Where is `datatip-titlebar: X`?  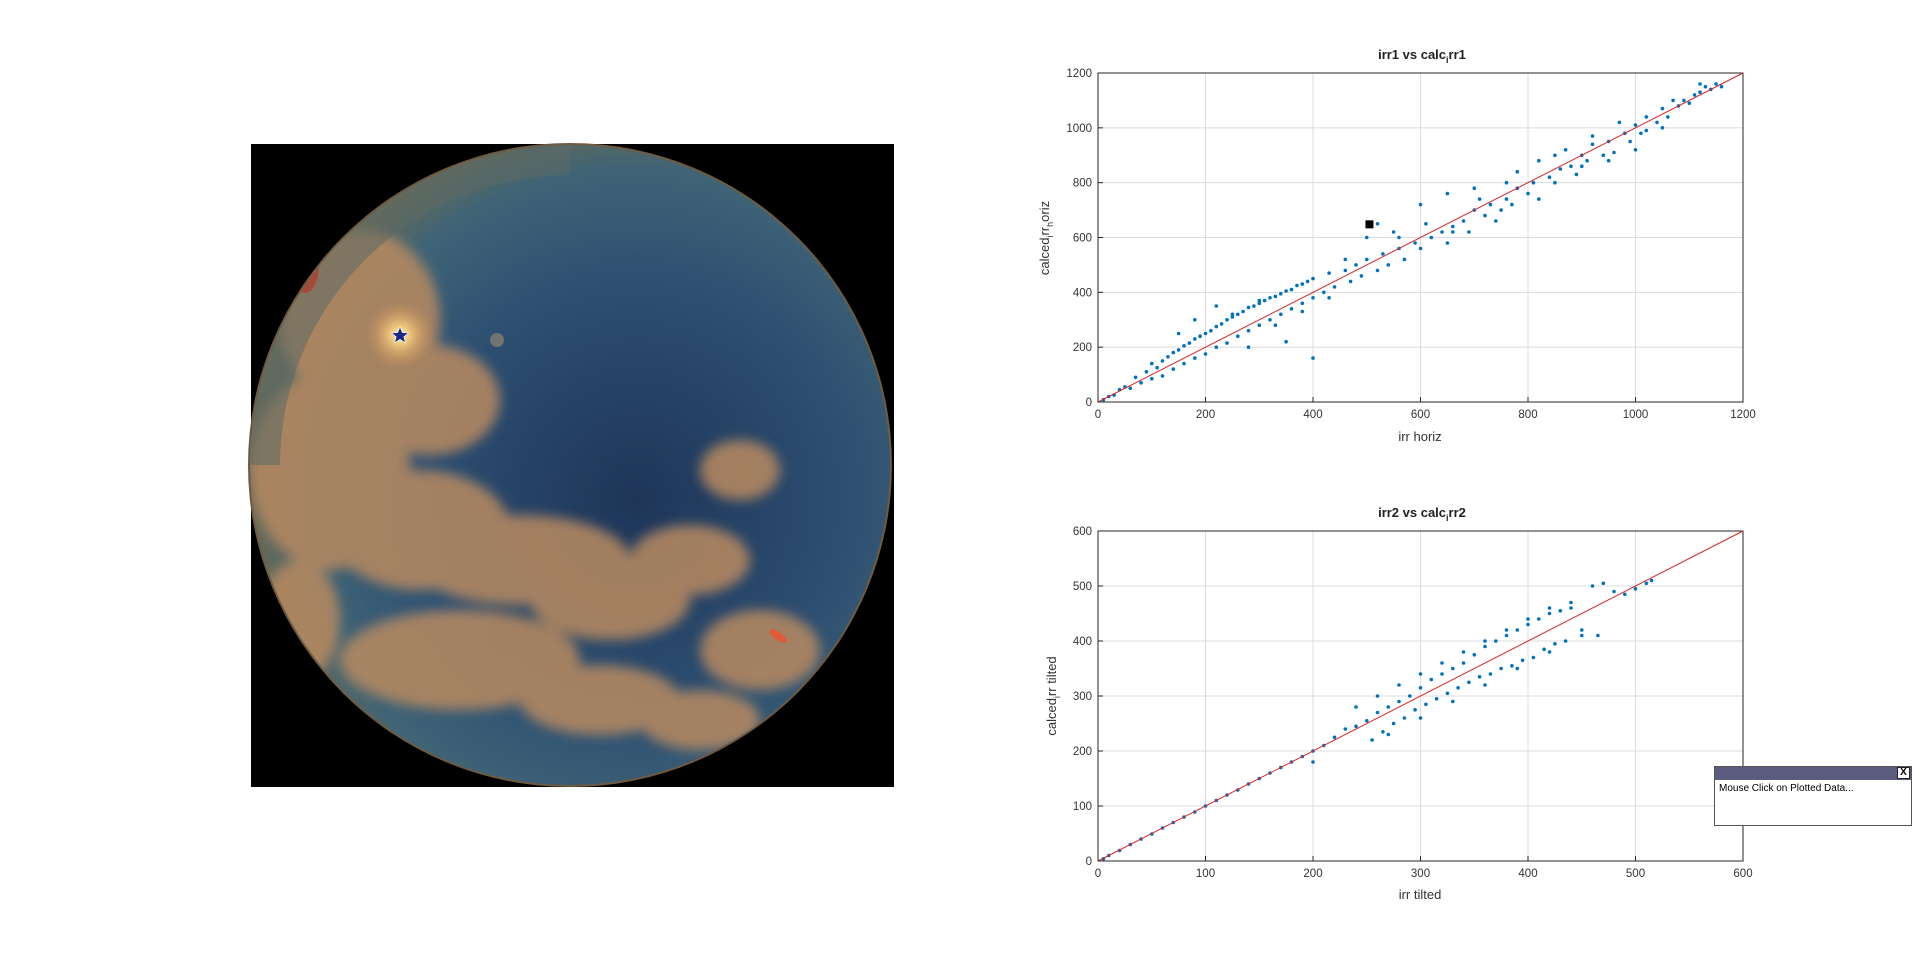
datatip-titlebar: X is located at coordinates (1813, 773).